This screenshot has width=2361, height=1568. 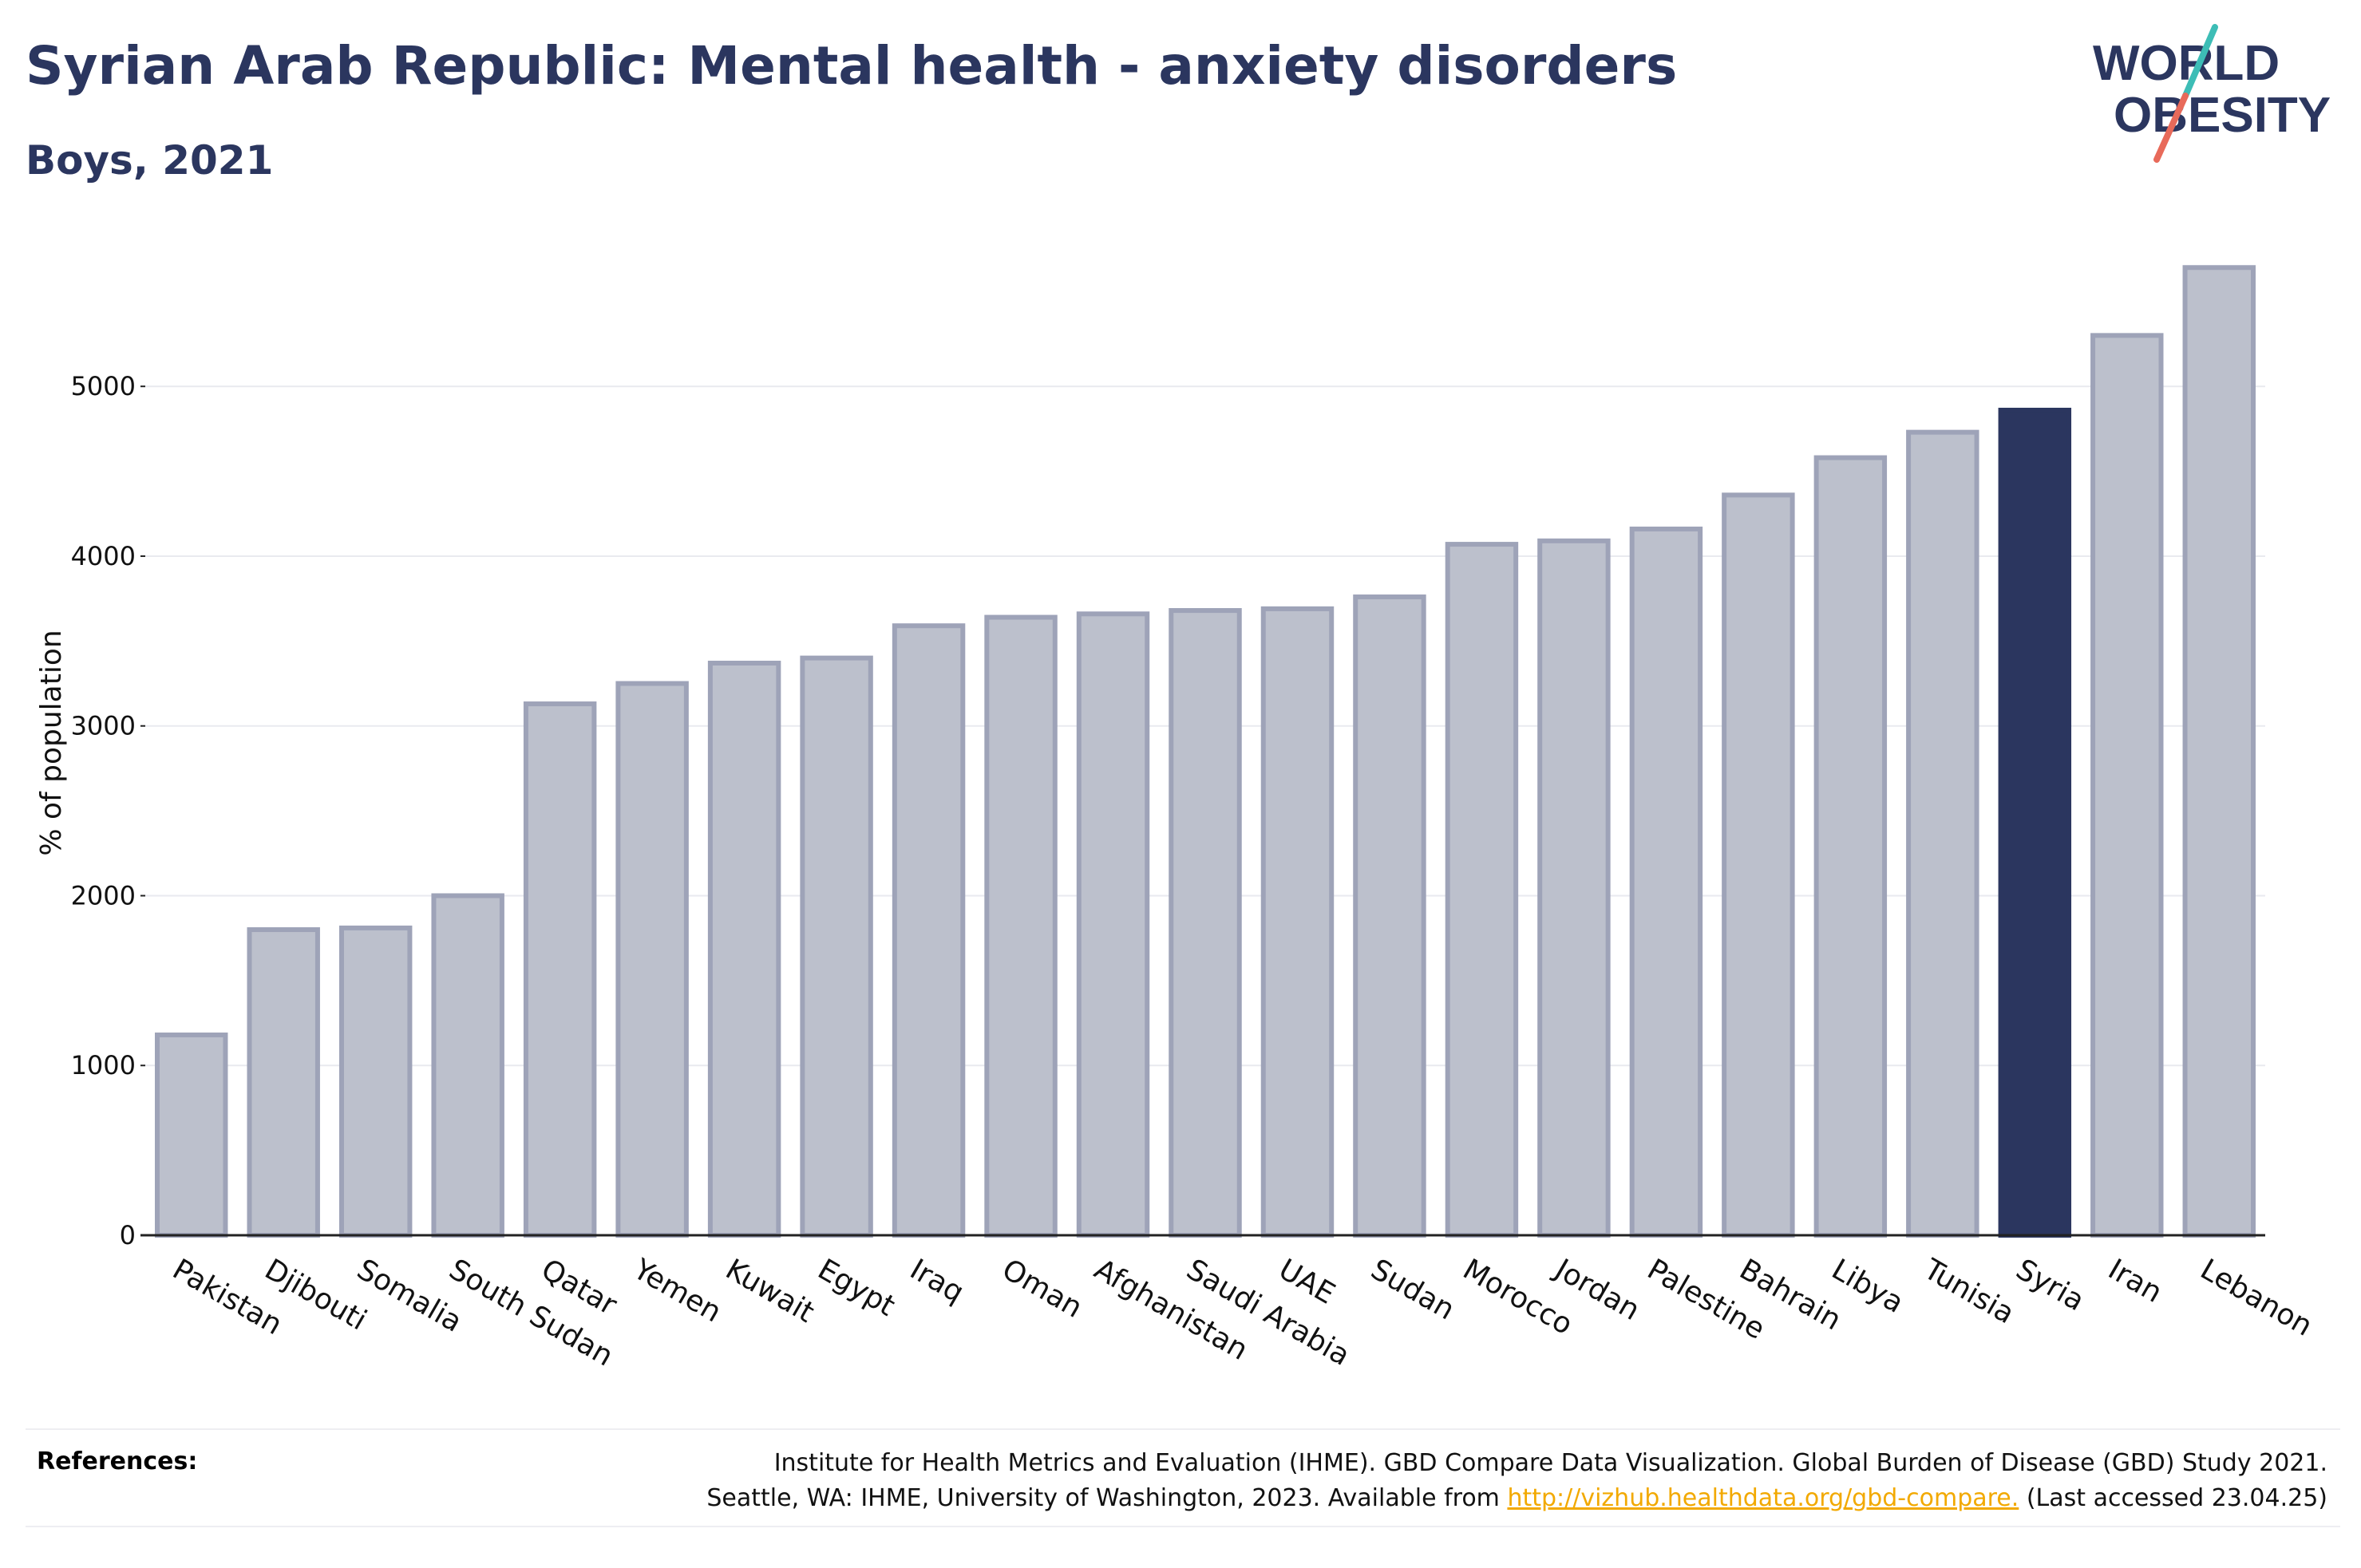 I want to click on bar-yemen, so click(x=652, y=959).